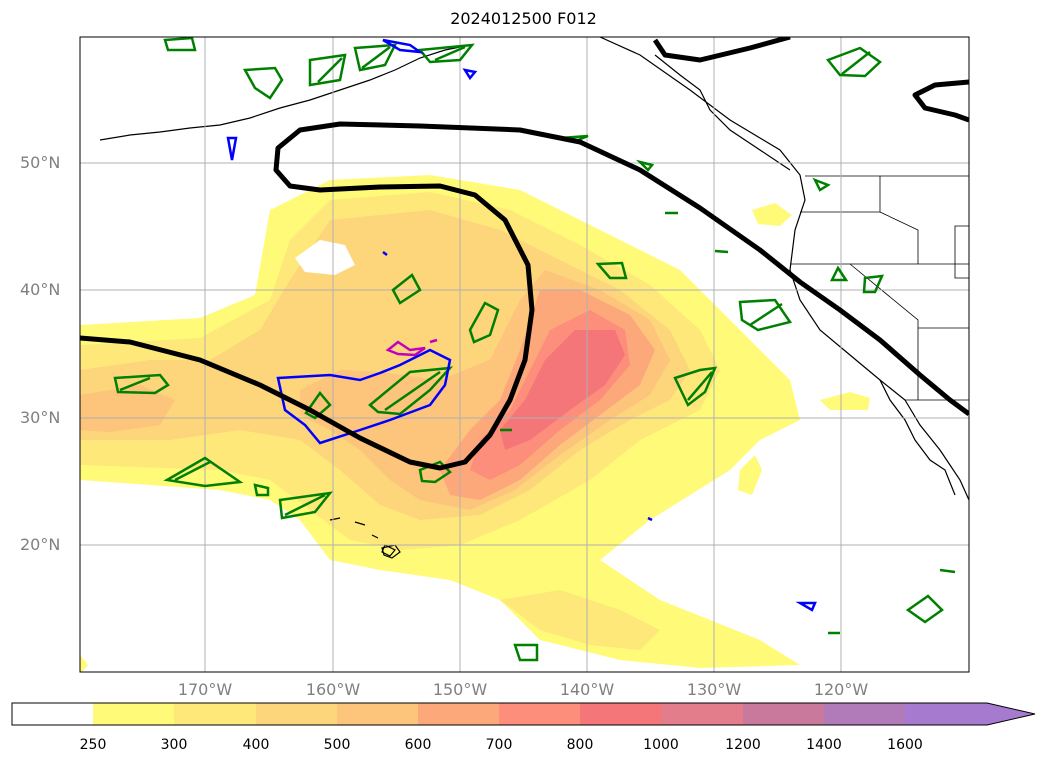 This screenshot has width=1047, height=765. Describe the element at coordinates (879, 288) in the screenshot. I see `political-borders` at that location.